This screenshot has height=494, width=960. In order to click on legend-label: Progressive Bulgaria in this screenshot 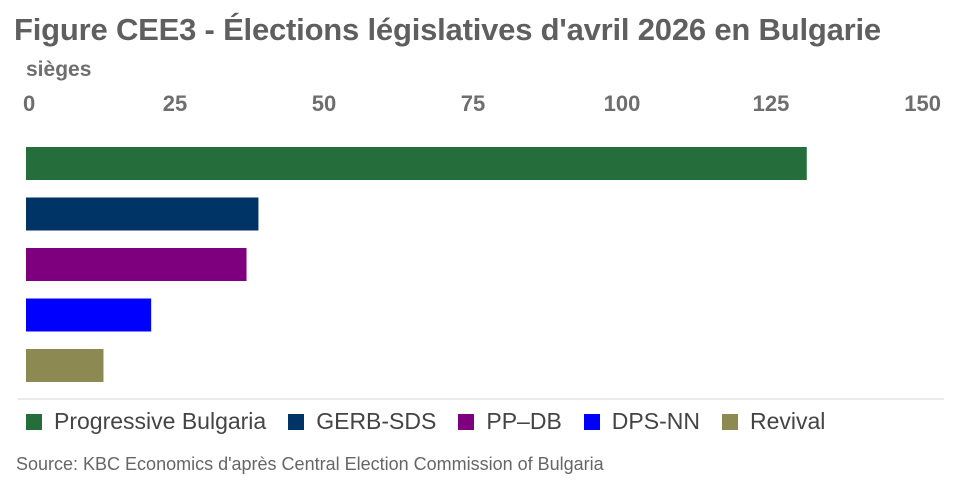, I will do `click(160, 421)`.